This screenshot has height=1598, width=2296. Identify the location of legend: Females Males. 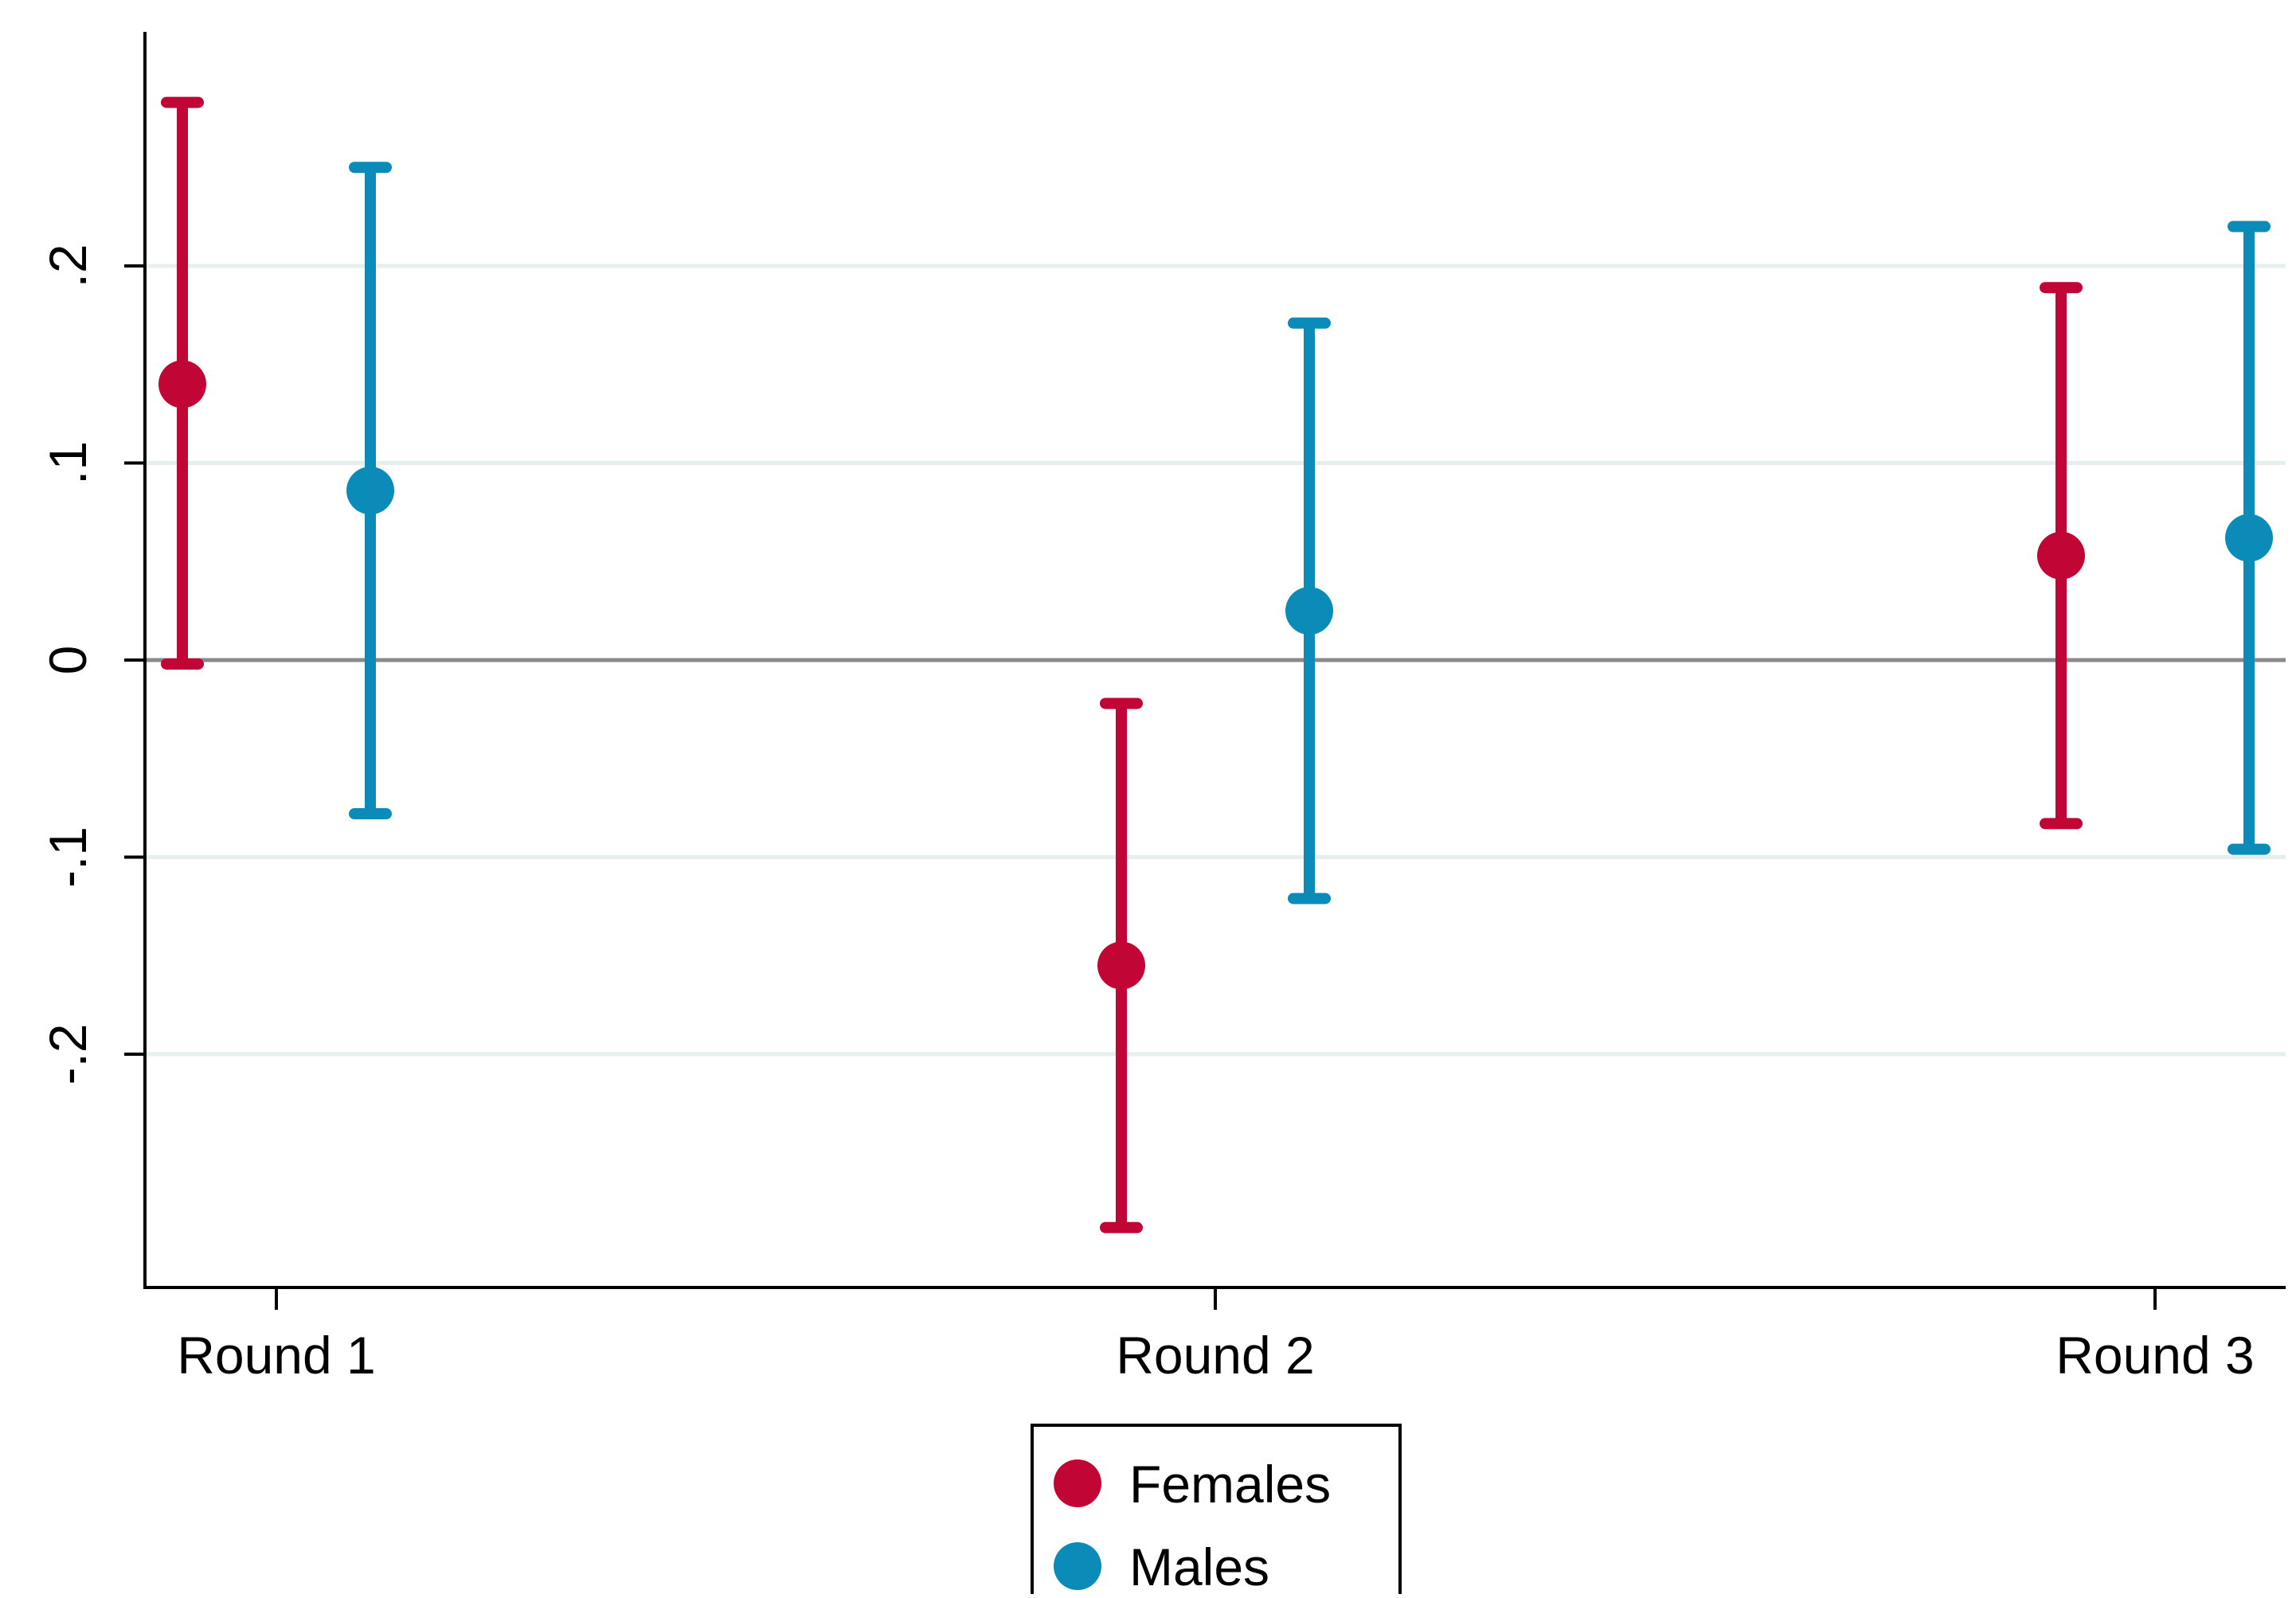
(1216, 1511).